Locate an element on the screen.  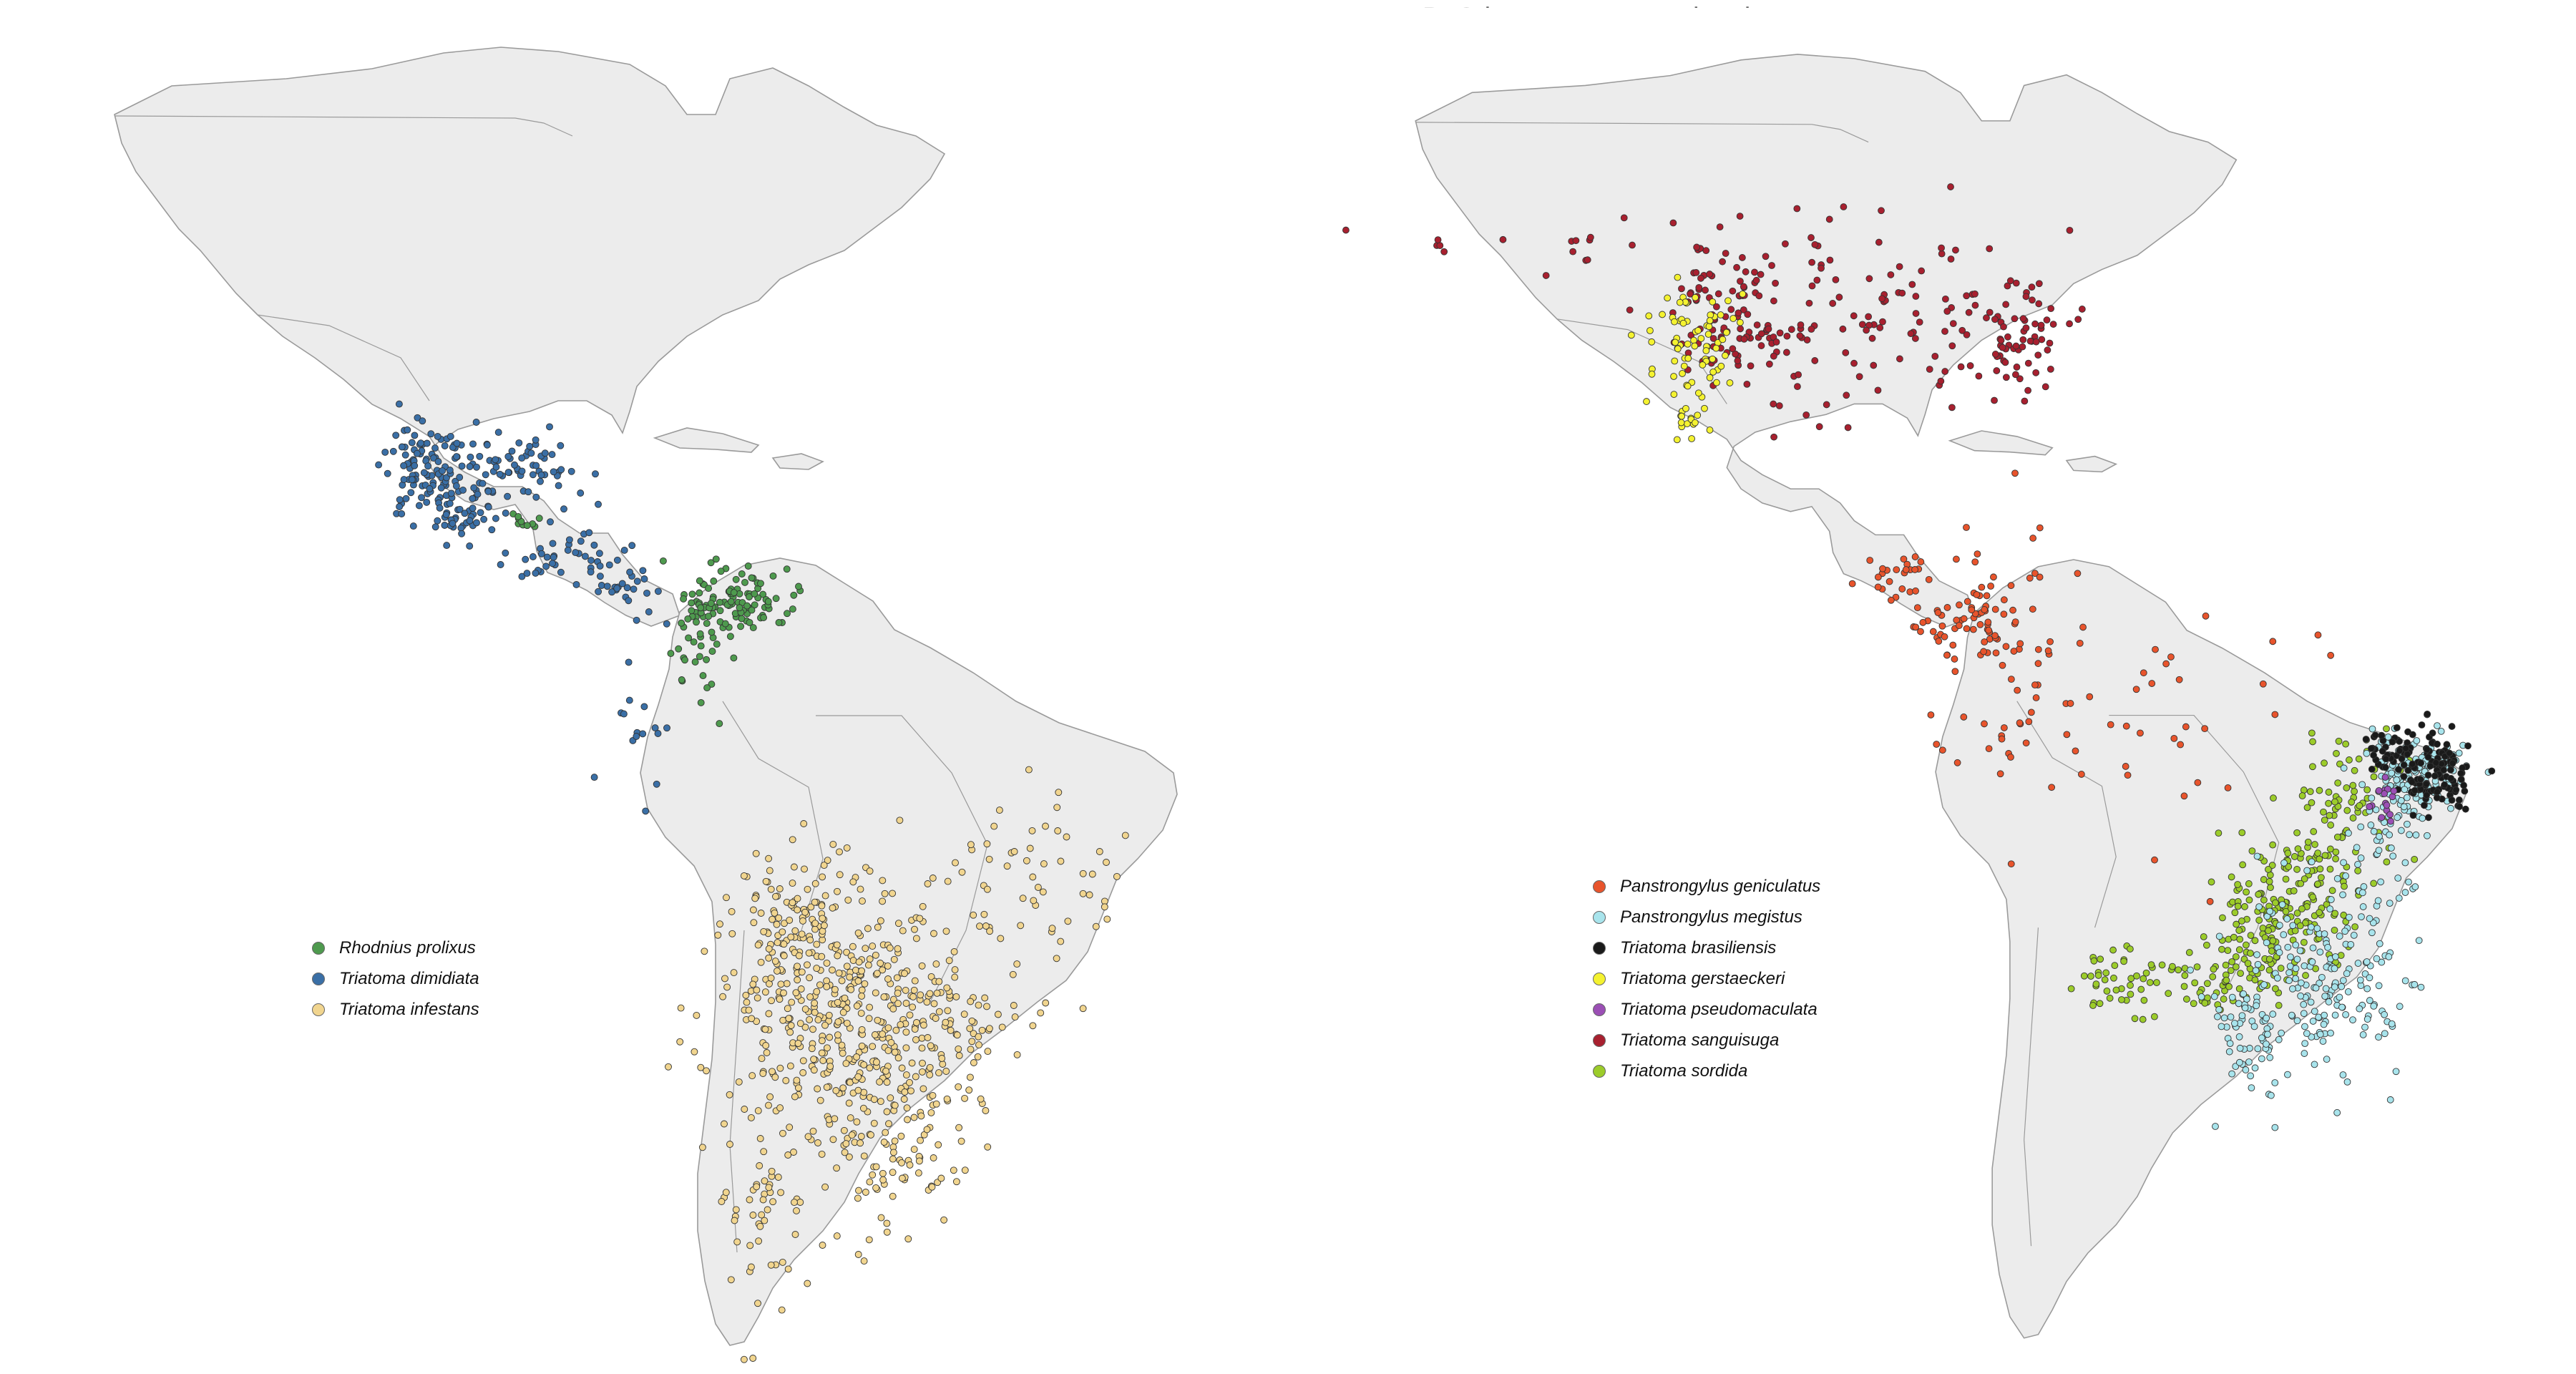
legend-item-triatoma-sanguisuga: Triatoma sanguisuga is located at coordinates (1707, 1040).